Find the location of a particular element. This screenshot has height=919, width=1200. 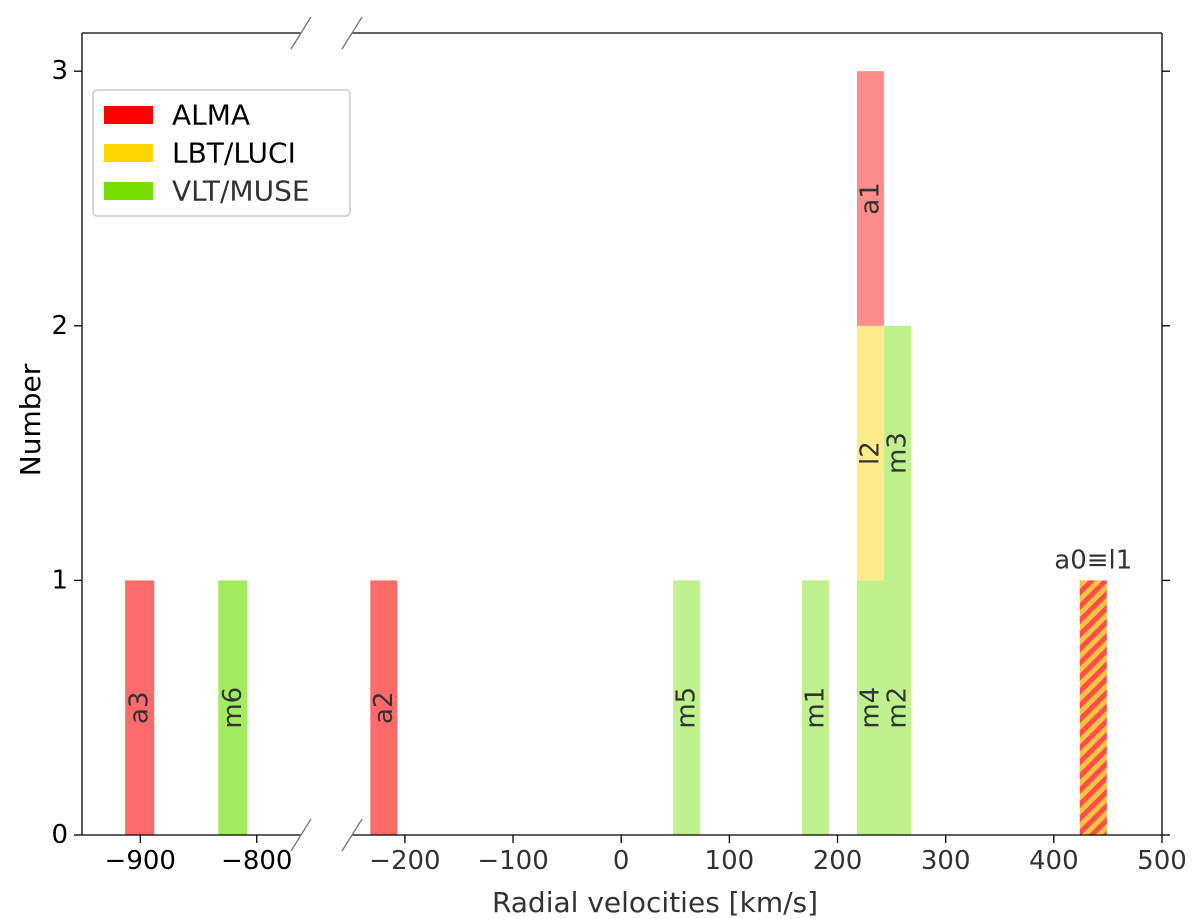

bar-m2 is located at coordinates (898, 707).